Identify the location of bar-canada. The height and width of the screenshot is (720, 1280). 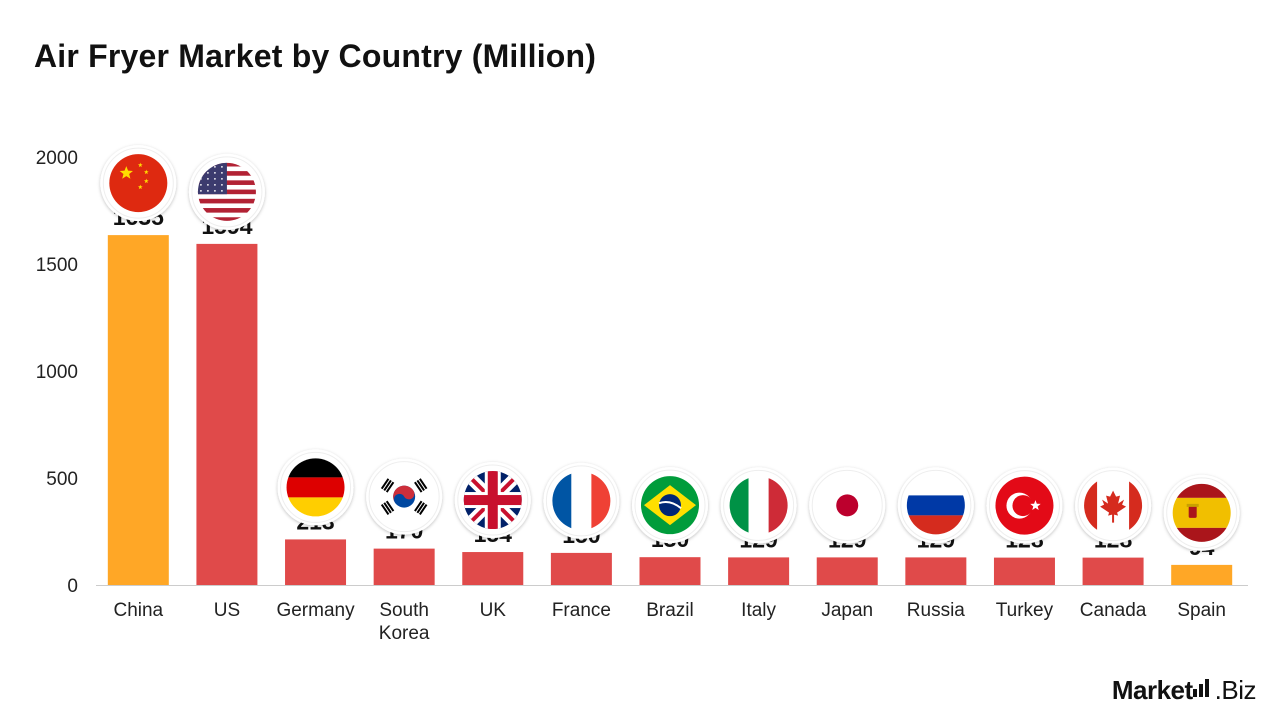
(1113, 571).